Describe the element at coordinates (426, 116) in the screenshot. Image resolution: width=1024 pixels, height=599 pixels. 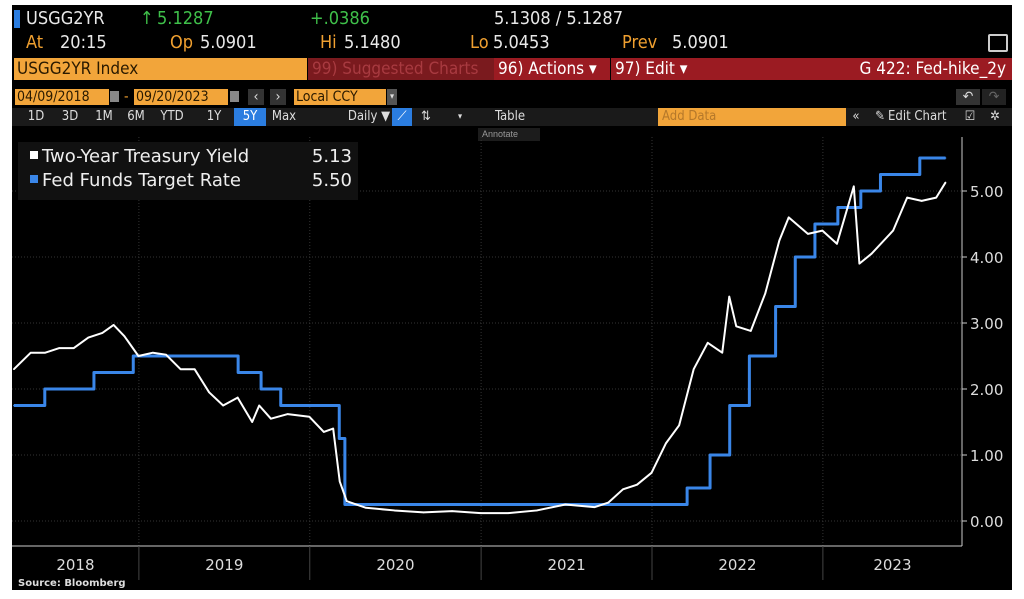
I see `bar-chart-icon: ⇅` at that location.